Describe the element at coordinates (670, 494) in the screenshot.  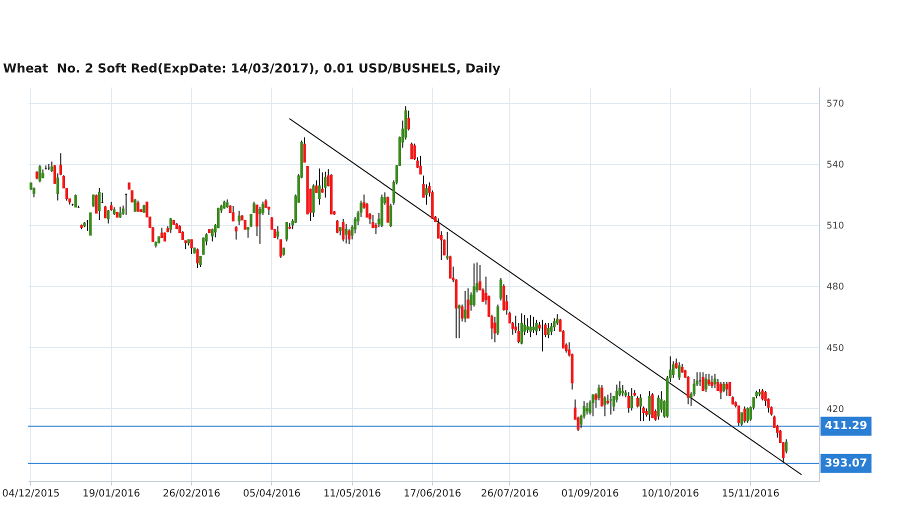
I see `x-tick-label: 10/10/2016` at that location.